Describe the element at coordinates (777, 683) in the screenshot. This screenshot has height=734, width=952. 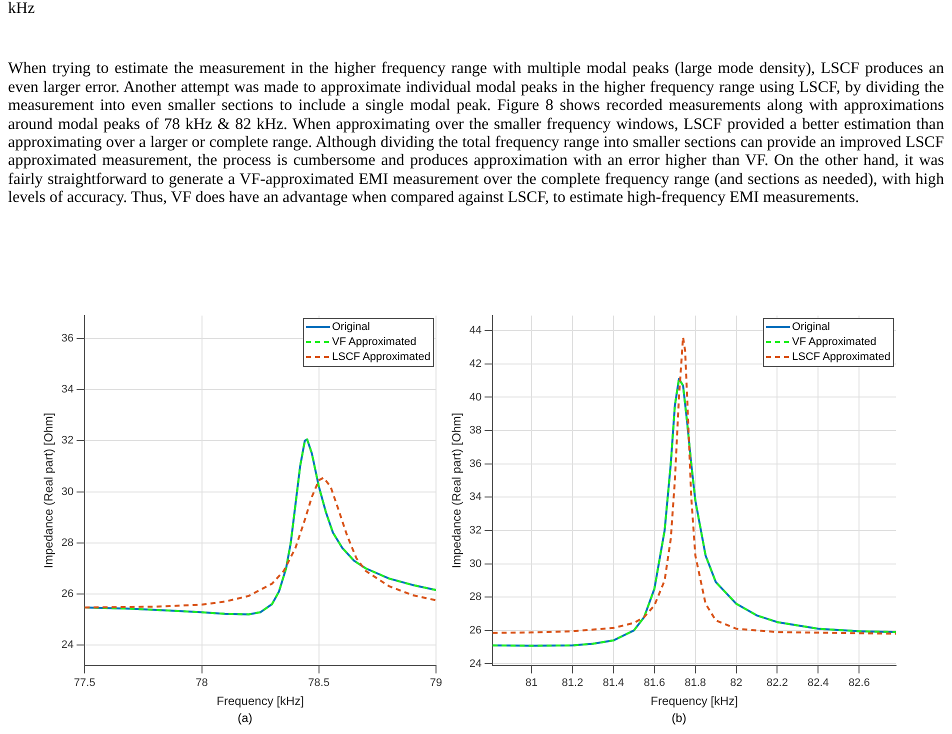
I see `x-tick-label: 82.2` at that location.